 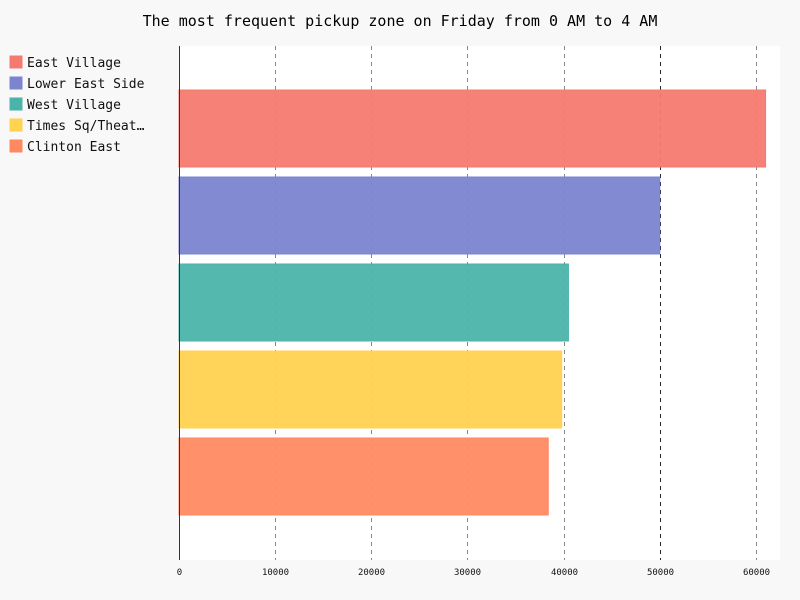 What do you see at coordinates (564, 573) in the screenshot?
I see `x-tick-label: 40000` at bounding box center [564, 573].